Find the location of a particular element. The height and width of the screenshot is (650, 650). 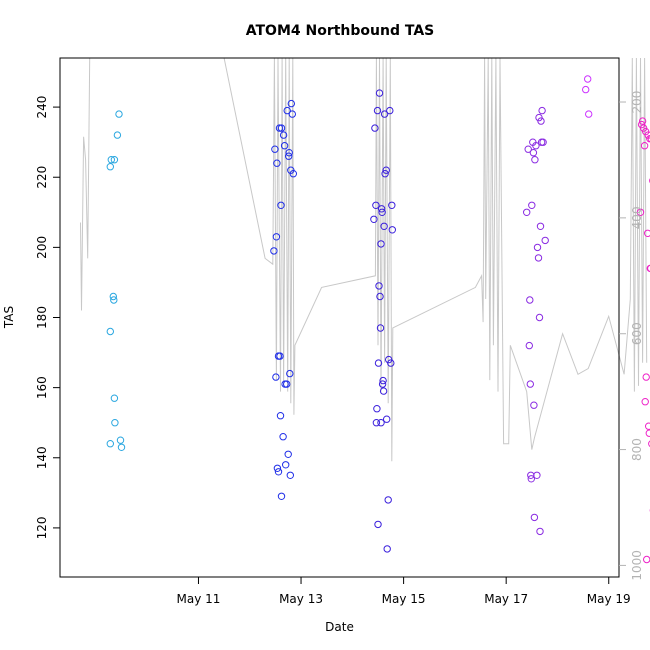

chart-title: ATOM4 Northbound TAS is located at coordinates (340, 31).